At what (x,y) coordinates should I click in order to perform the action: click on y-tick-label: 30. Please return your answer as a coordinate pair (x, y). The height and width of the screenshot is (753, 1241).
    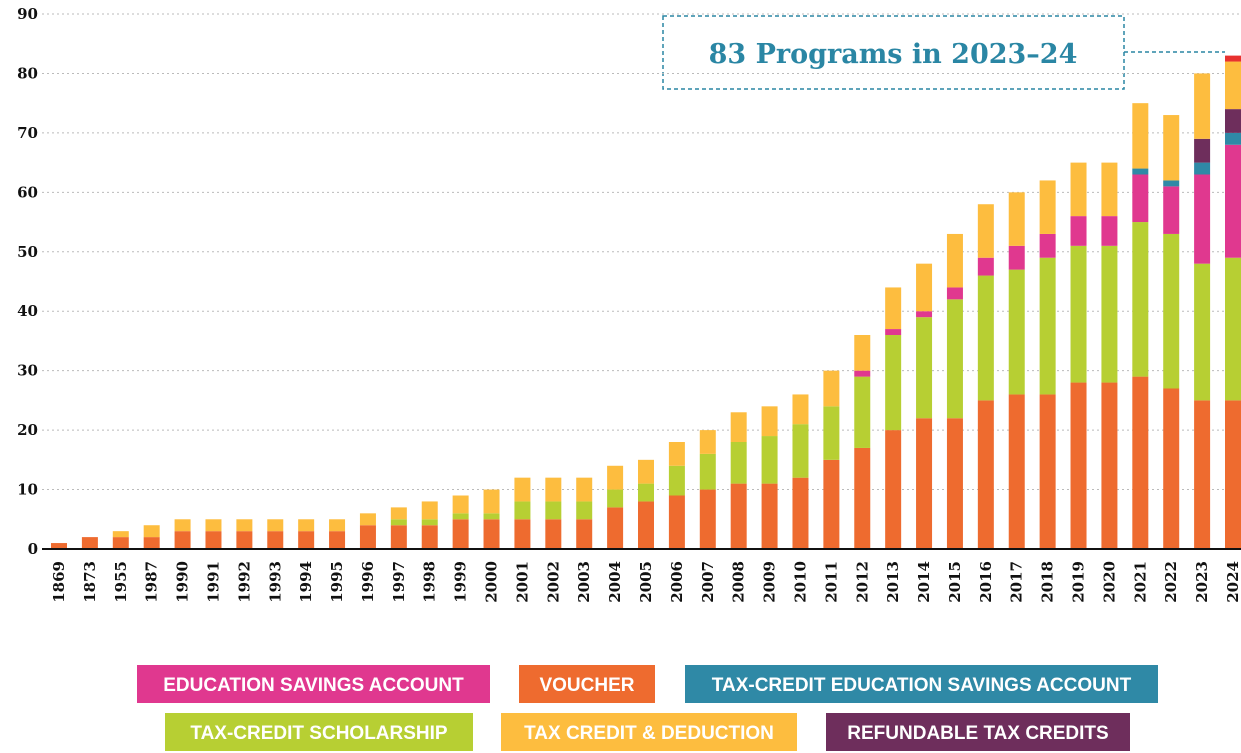
    Looking at the image, I should click on (27, 371).